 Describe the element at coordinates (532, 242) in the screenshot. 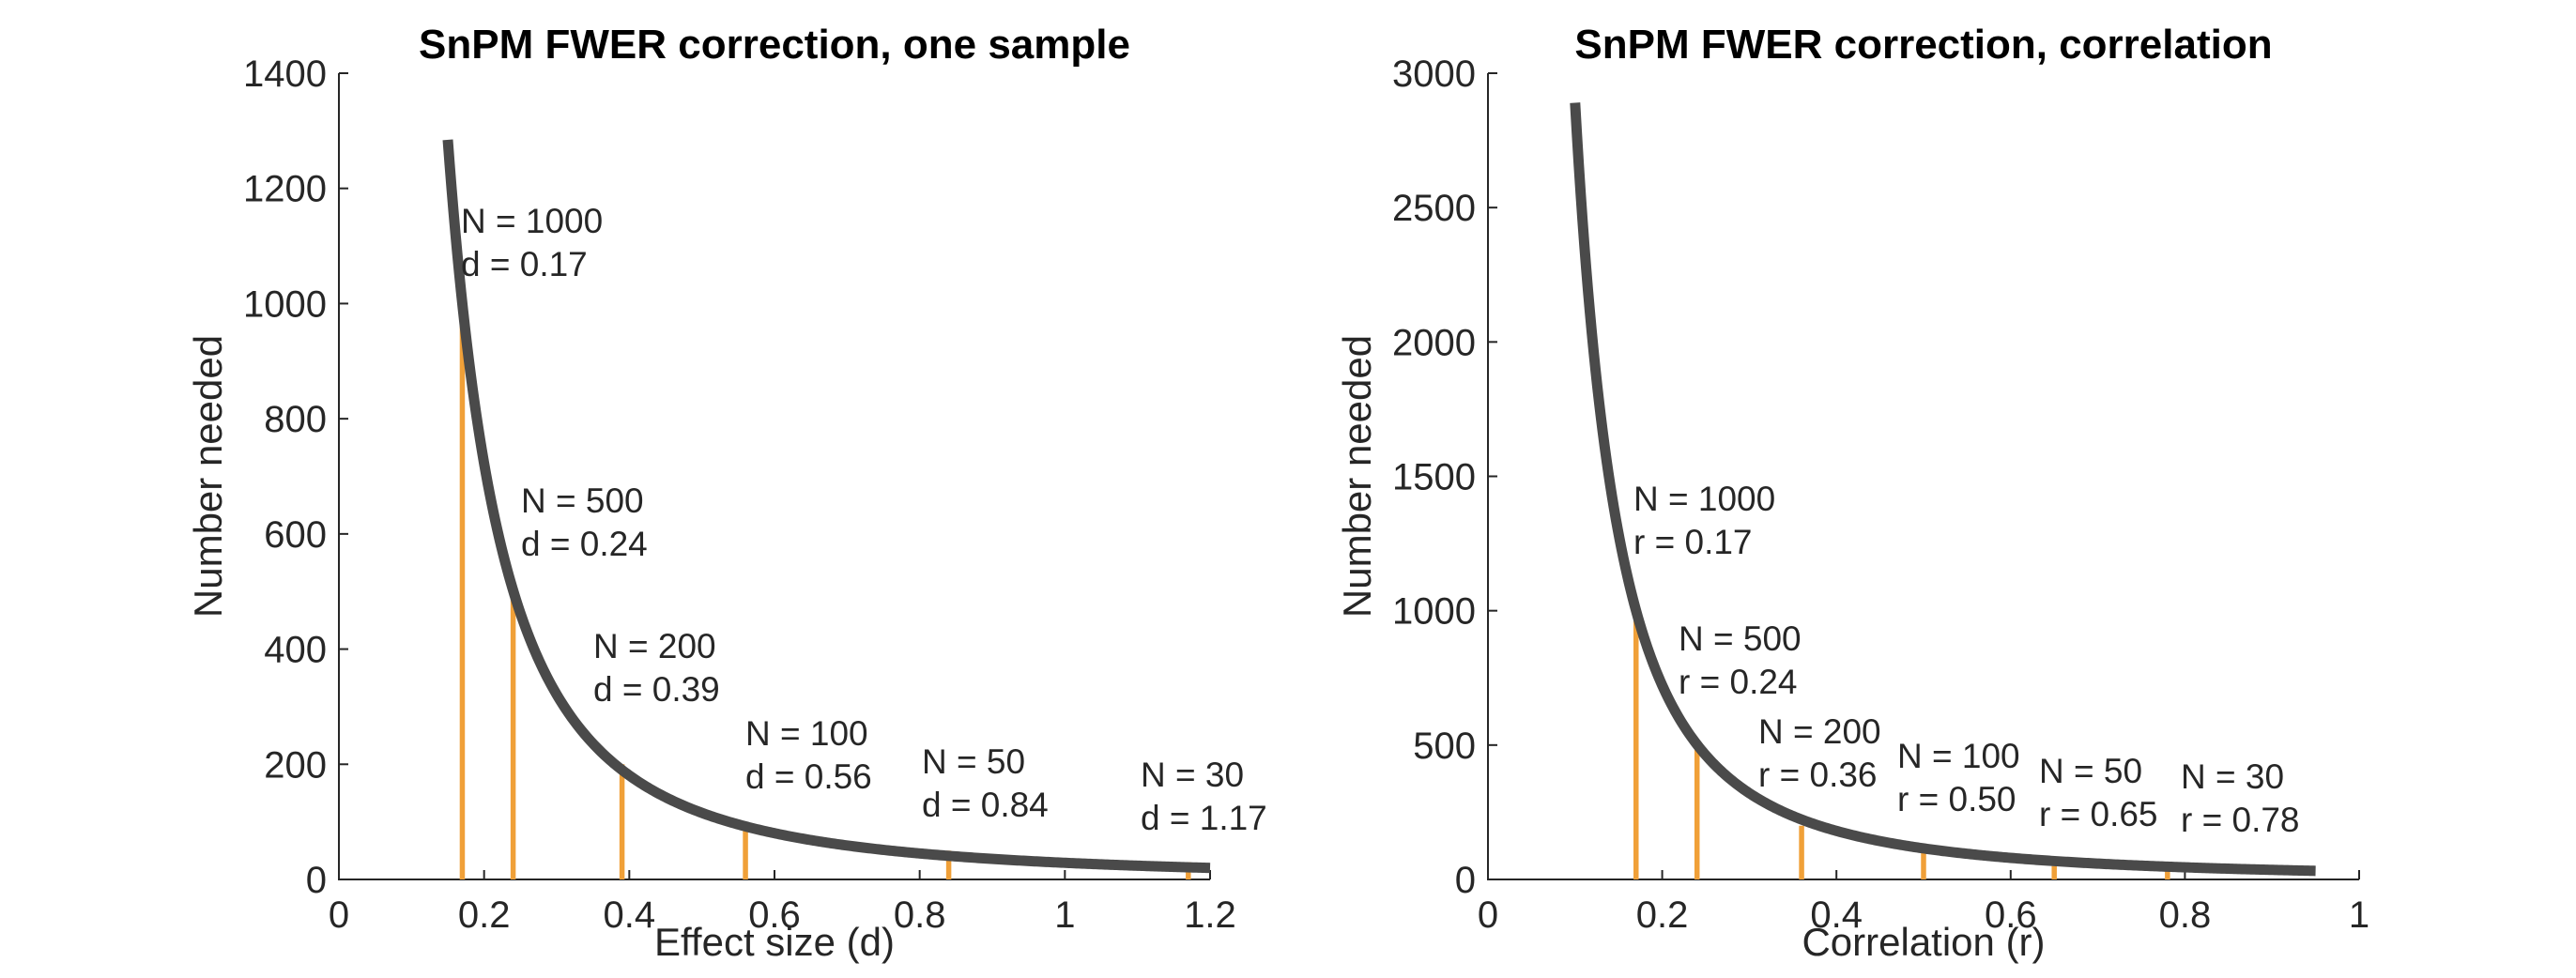

I see `annotation: N = 1000 d = 0.17` at that location.